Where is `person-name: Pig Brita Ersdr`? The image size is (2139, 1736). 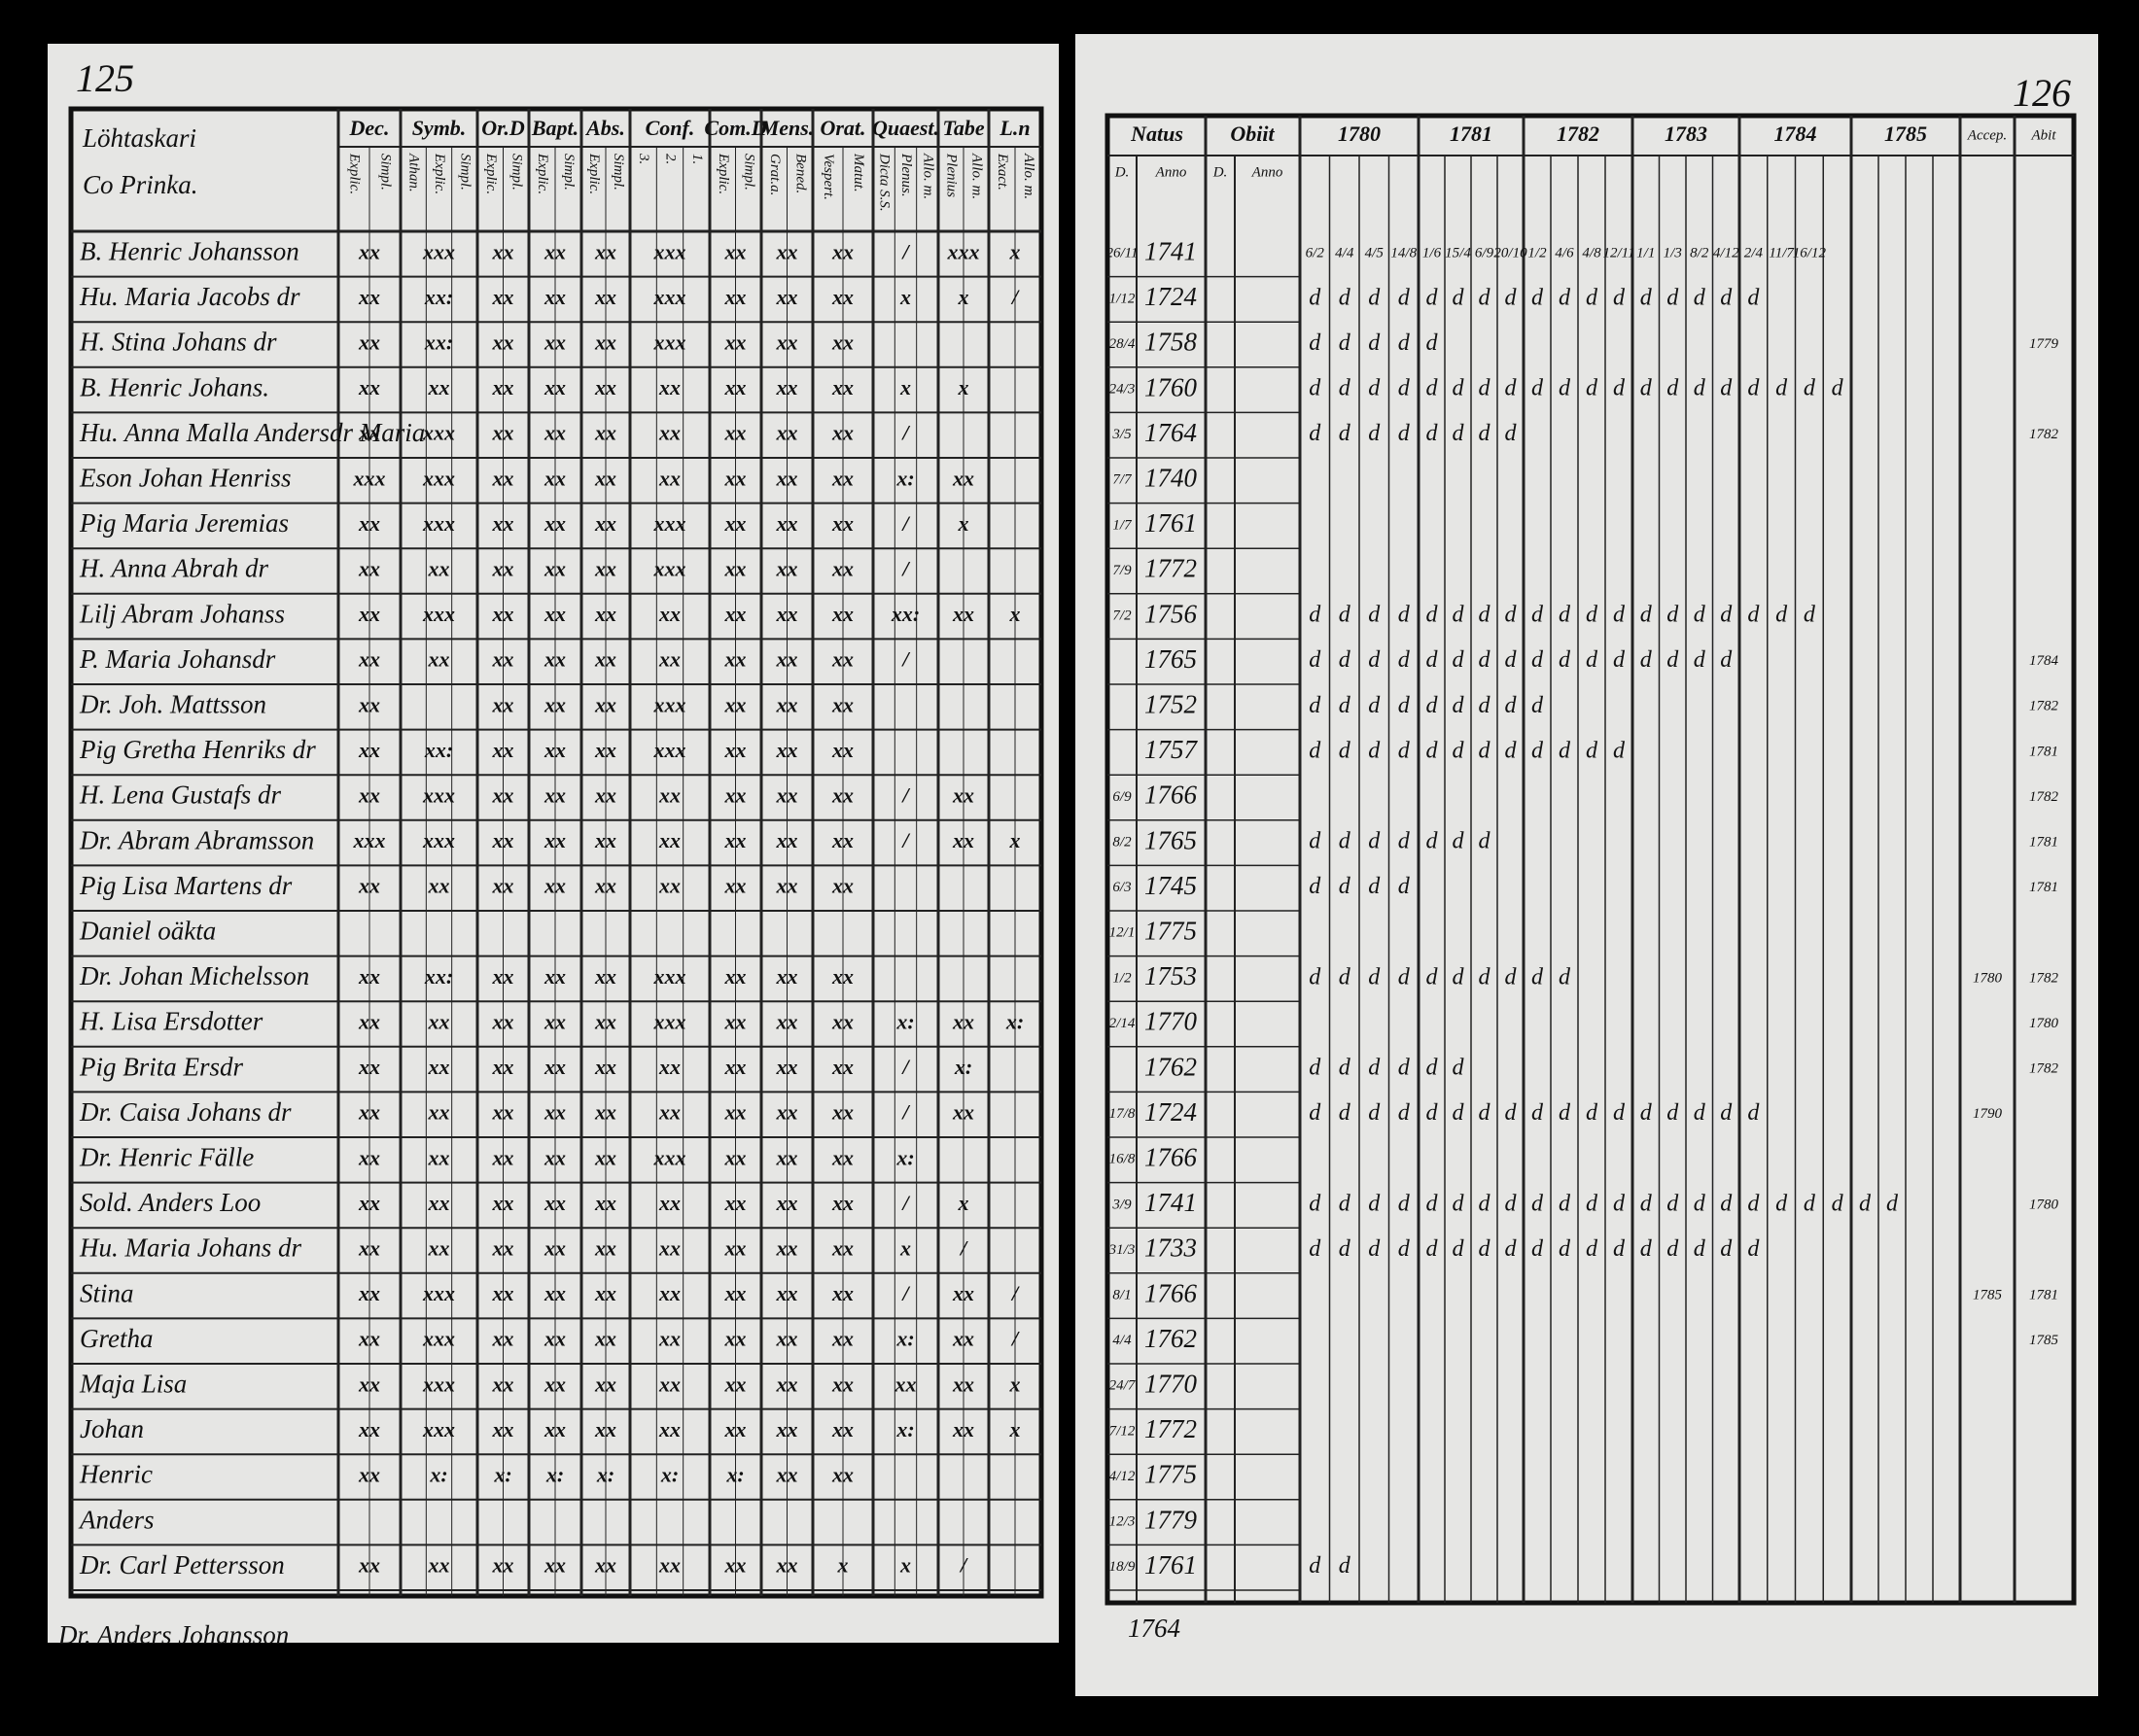
person-name: Pig Brita Ersdr is located at coordinates (161, 1067).